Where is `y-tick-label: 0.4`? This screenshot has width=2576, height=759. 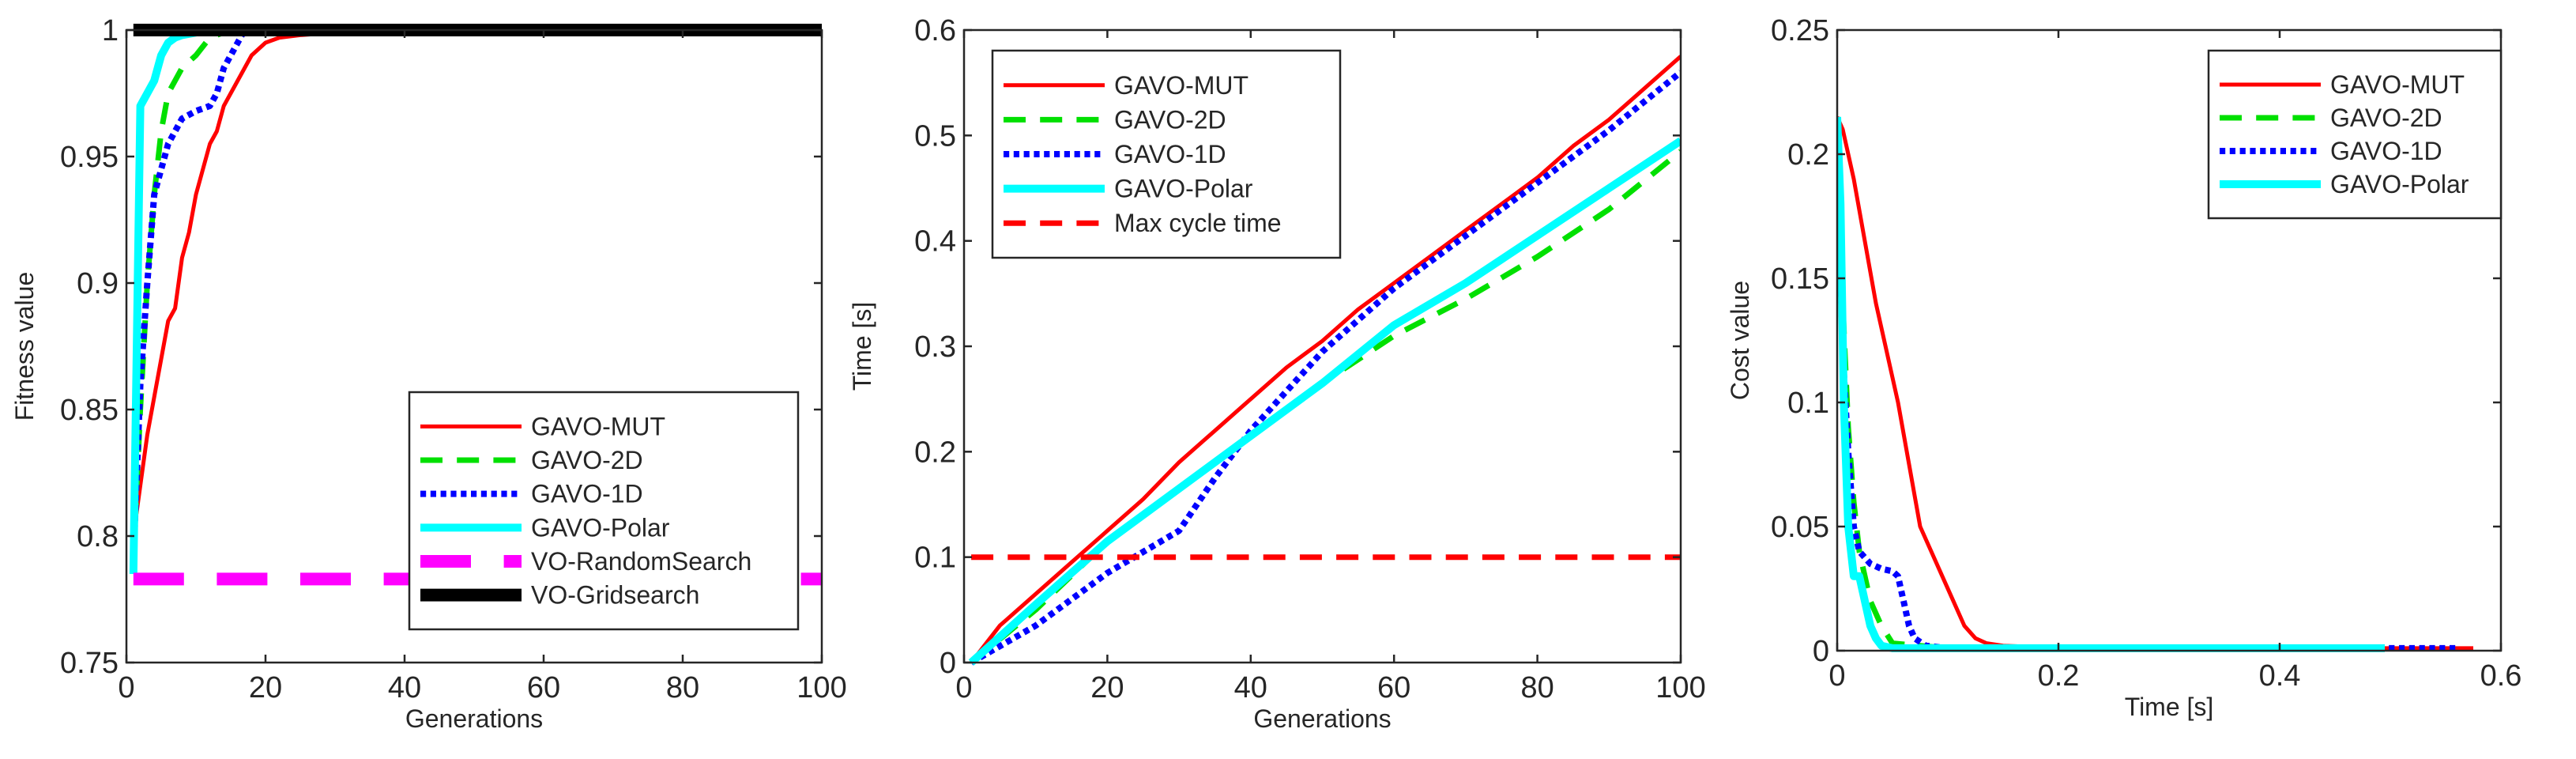 y-tick-label: 0.4 is located at coordinates (935, 242).